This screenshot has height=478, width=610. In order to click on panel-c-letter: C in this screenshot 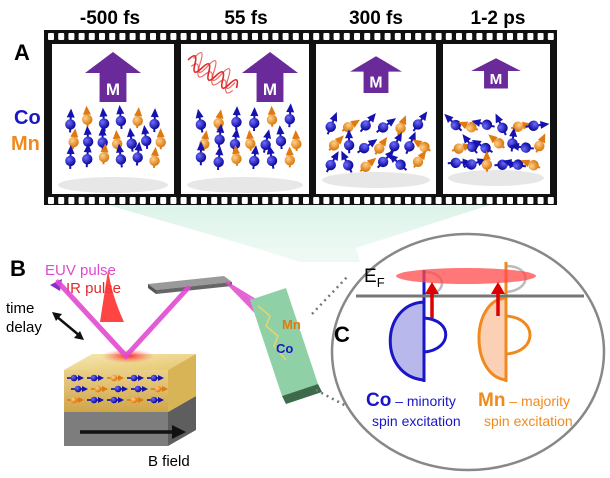, I will do `click(342, 334)`.